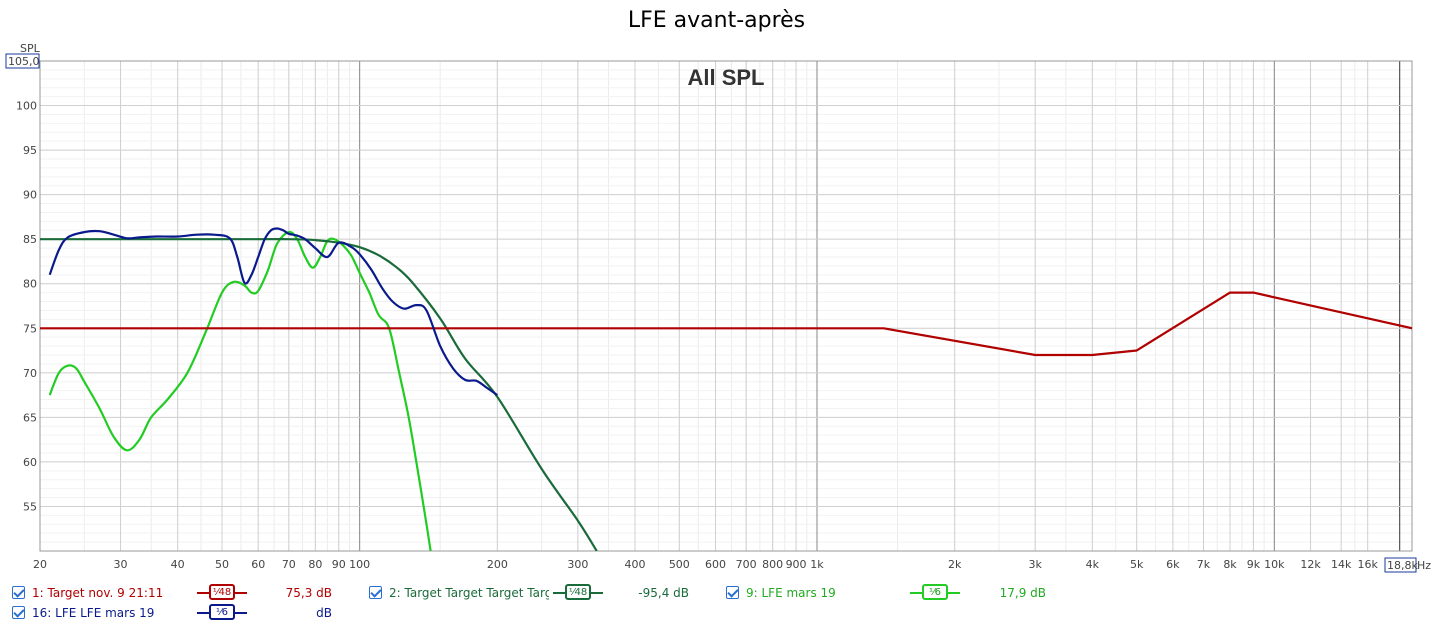 The image size is (1433, 625). I want to click on x-tick-label: 4k, so click(1093, 564).